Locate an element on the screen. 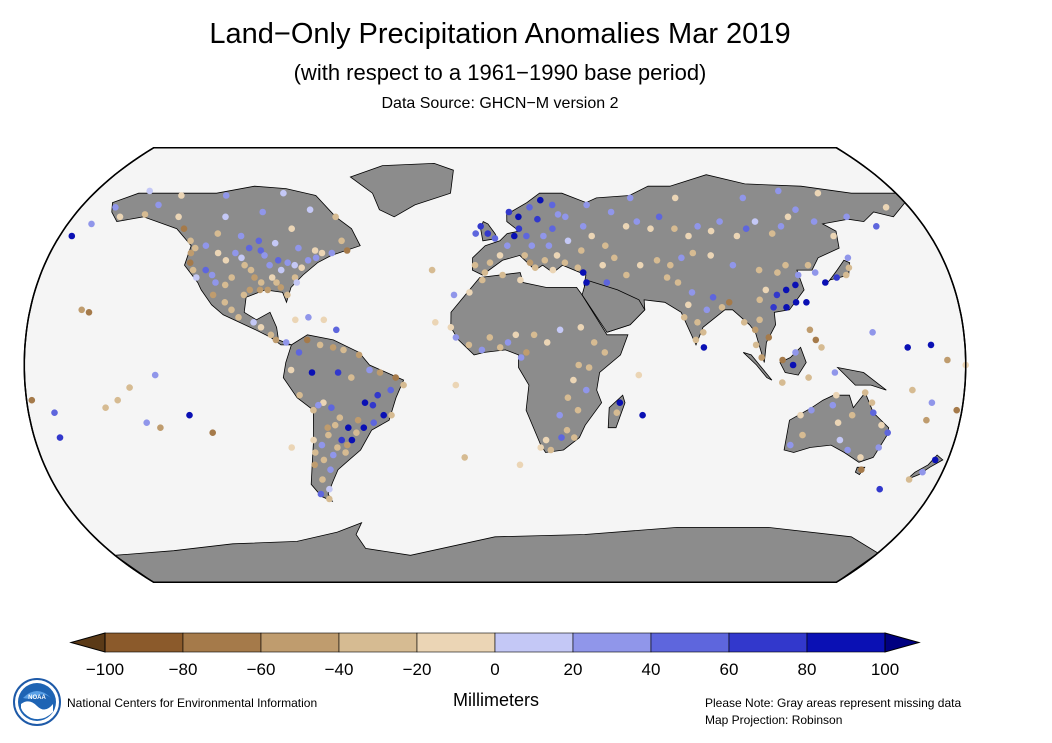 This screenshot has width=1052, height=743. japan-land is located at coordinates (838, 272).